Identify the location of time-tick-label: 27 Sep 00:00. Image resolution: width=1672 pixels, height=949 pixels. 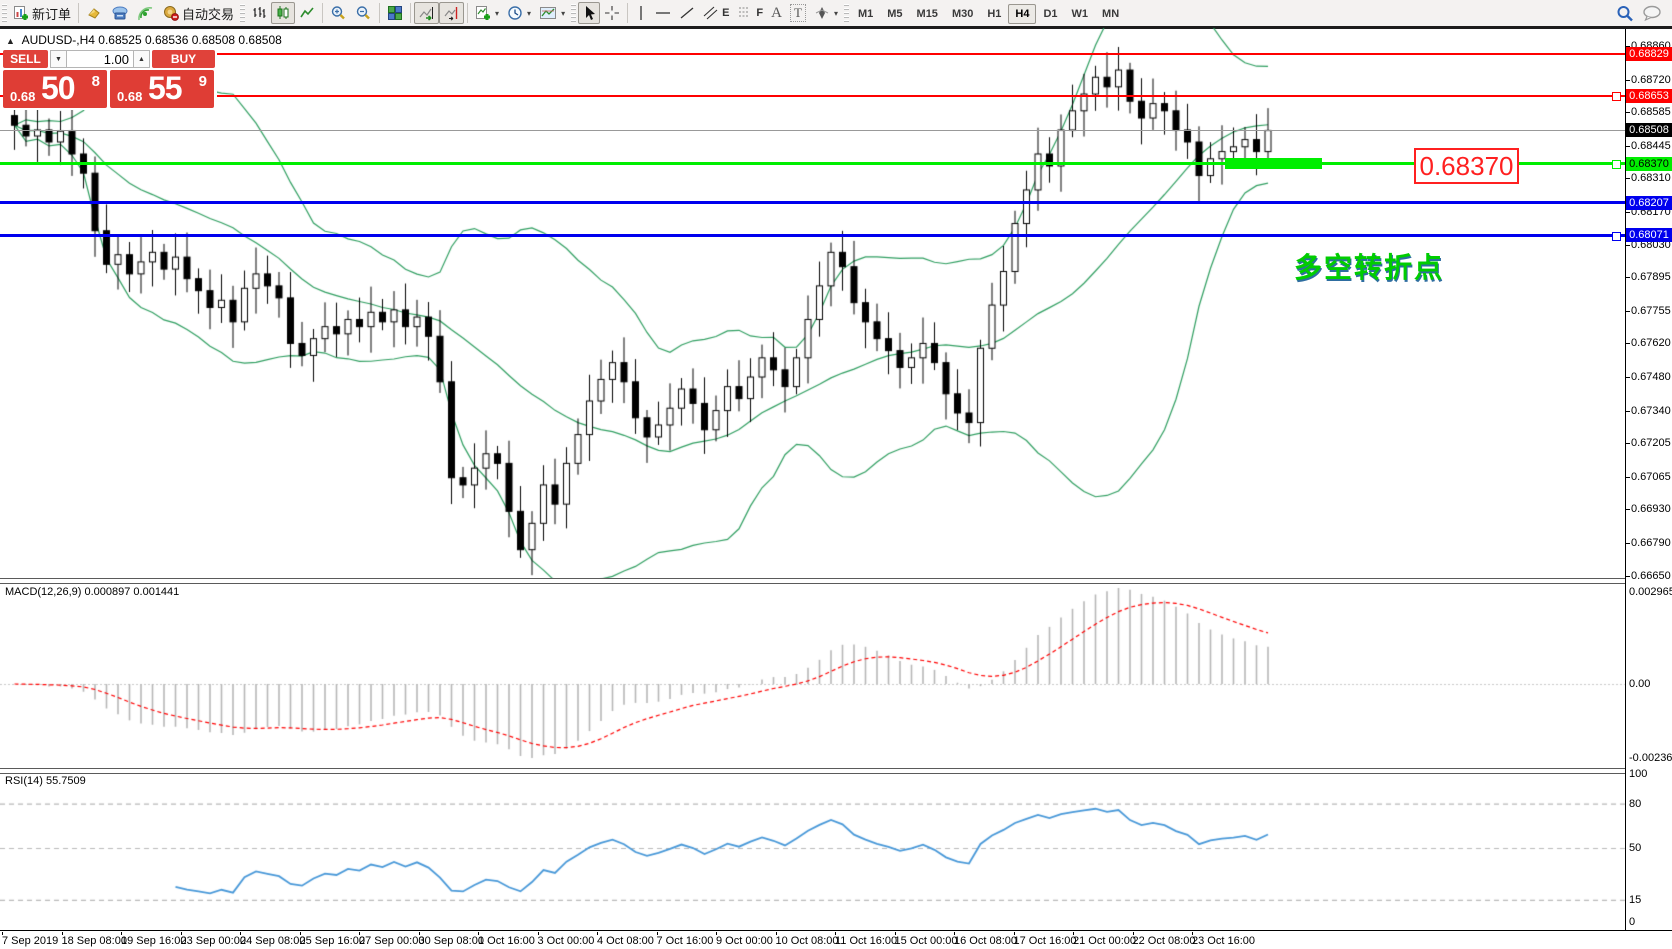
(392, 939).